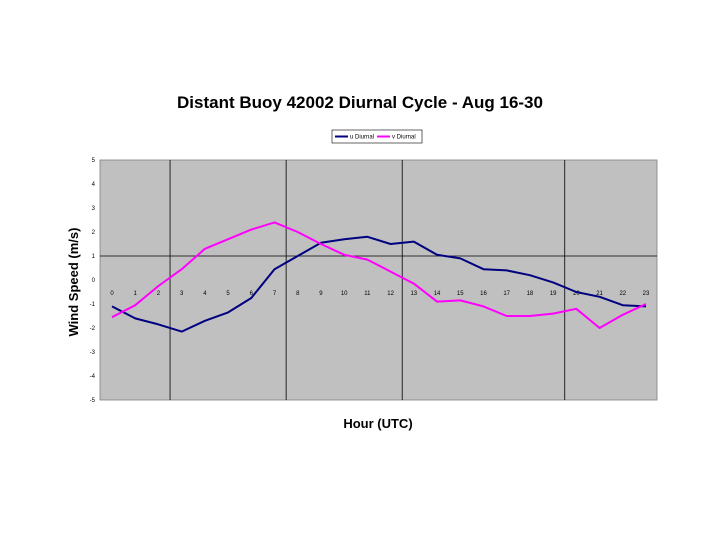 The width and height of the screenshot is (720, 540). What do you see at coordinates (404, 138) in the screenshot?
I see `legend-label-v: v Diurnal` at bounding box center [404, 138].